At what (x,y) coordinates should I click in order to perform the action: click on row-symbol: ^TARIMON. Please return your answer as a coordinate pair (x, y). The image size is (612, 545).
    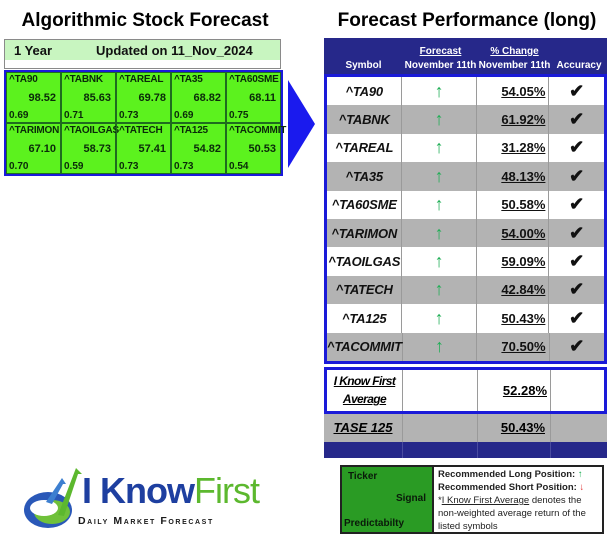
    Looking at the image, I should click on (365, 233).